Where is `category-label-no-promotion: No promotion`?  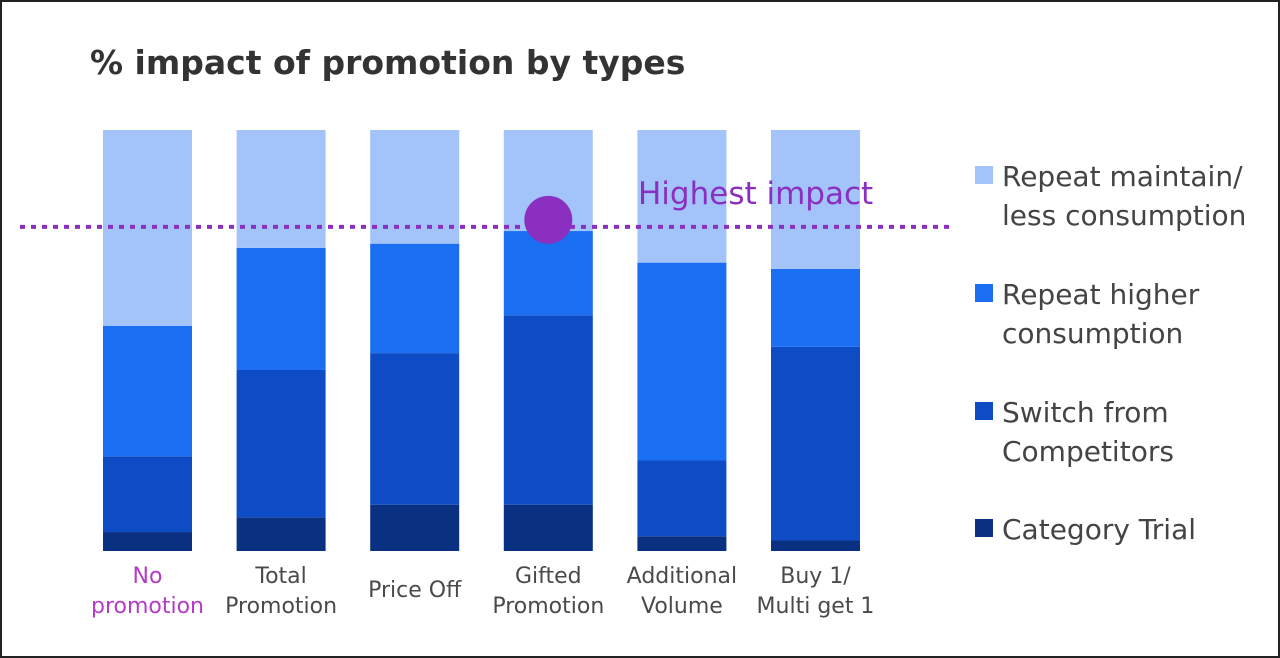
category-label-no-promotion: No promotion is located at coordinates (147, 591).